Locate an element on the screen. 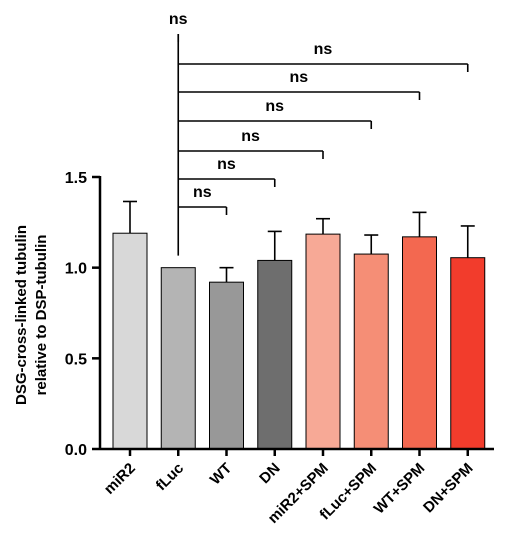  bracket-fluc-vs-dn-plus-spm-label: ns is located at coordinates (323, 49).